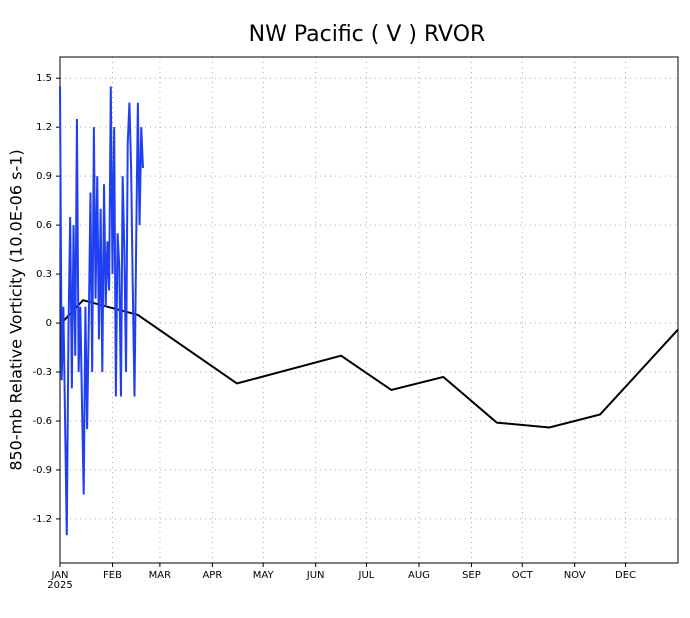 This screenshot has height=618, width=690. What do you see at coordinates (44, 176) in the screenshot?
I see `y-tick-label: 0.9` at bounding box center [44, 176].